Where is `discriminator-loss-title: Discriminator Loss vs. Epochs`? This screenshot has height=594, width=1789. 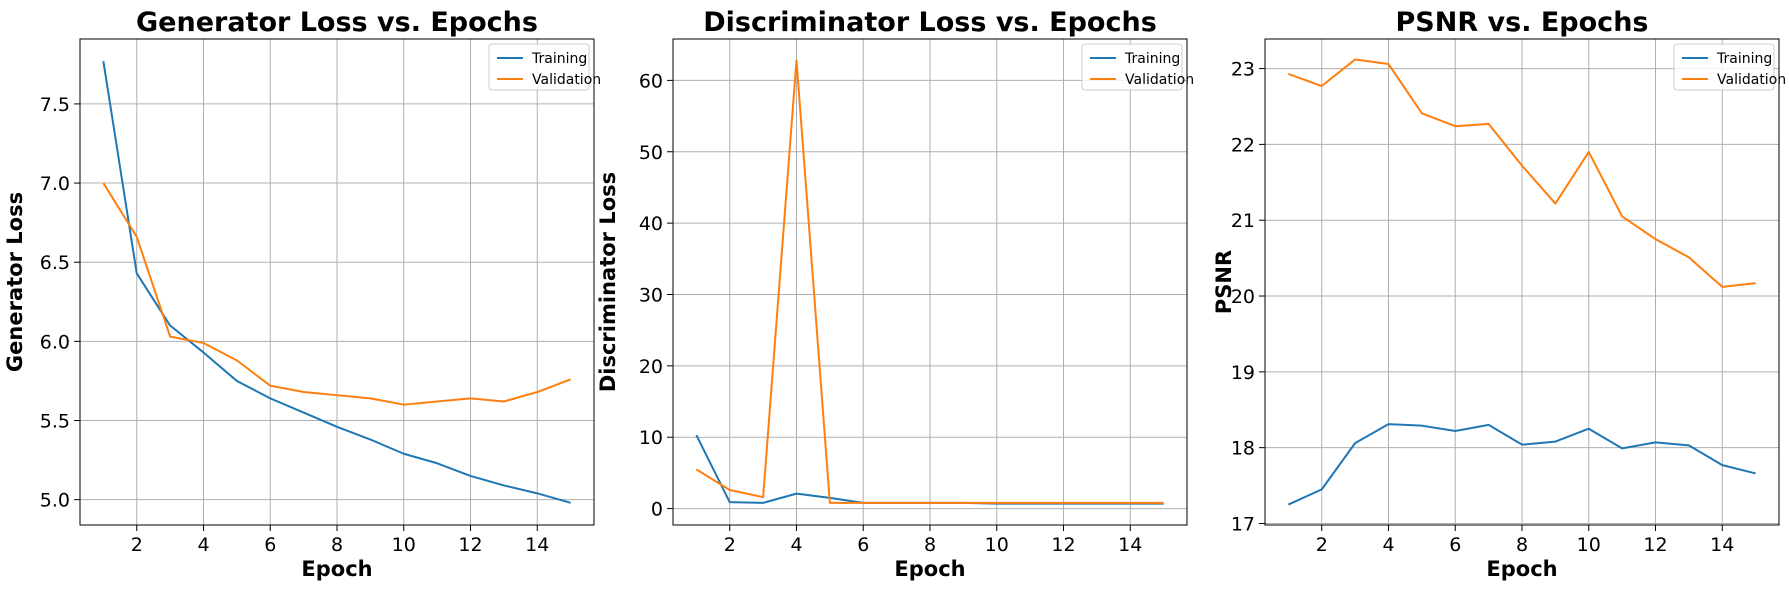
discriminator-loss-title: Discriminator Loss vs. Epochs is located at coordinates (930, 22).